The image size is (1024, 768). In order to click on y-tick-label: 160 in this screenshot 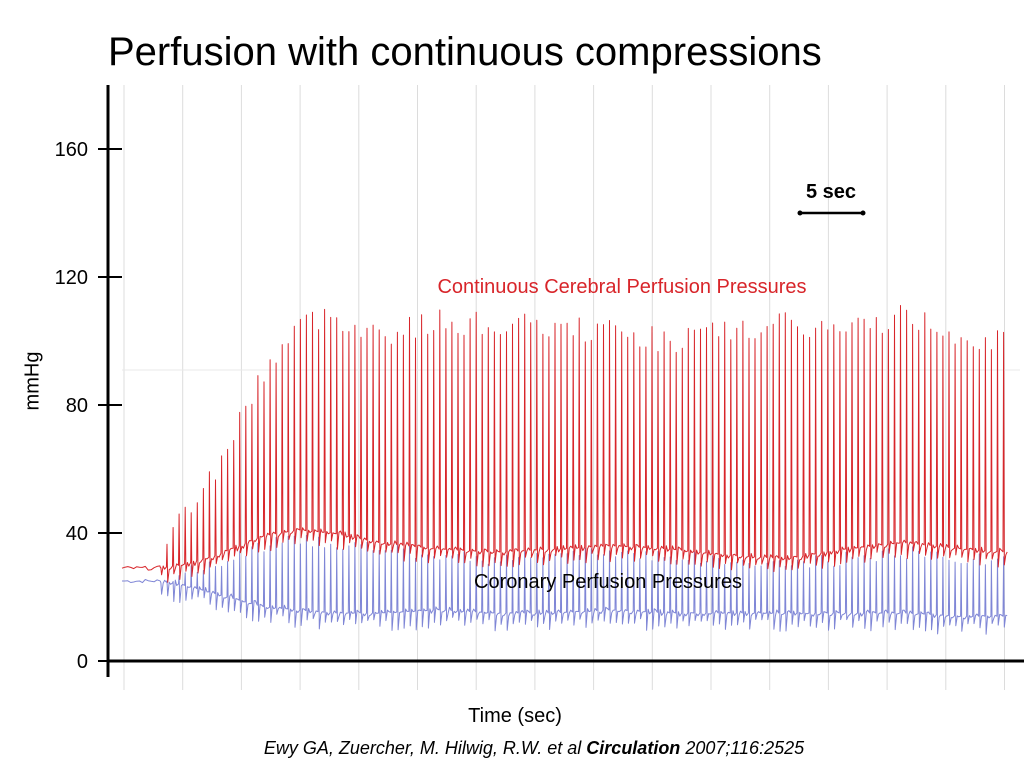, I will do `click(71, 150)`.